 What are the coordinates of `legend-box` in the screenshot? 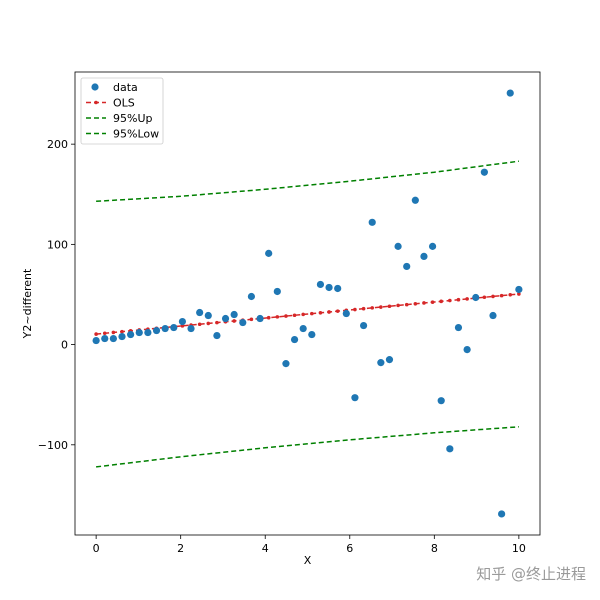 It's located at (122, 111).